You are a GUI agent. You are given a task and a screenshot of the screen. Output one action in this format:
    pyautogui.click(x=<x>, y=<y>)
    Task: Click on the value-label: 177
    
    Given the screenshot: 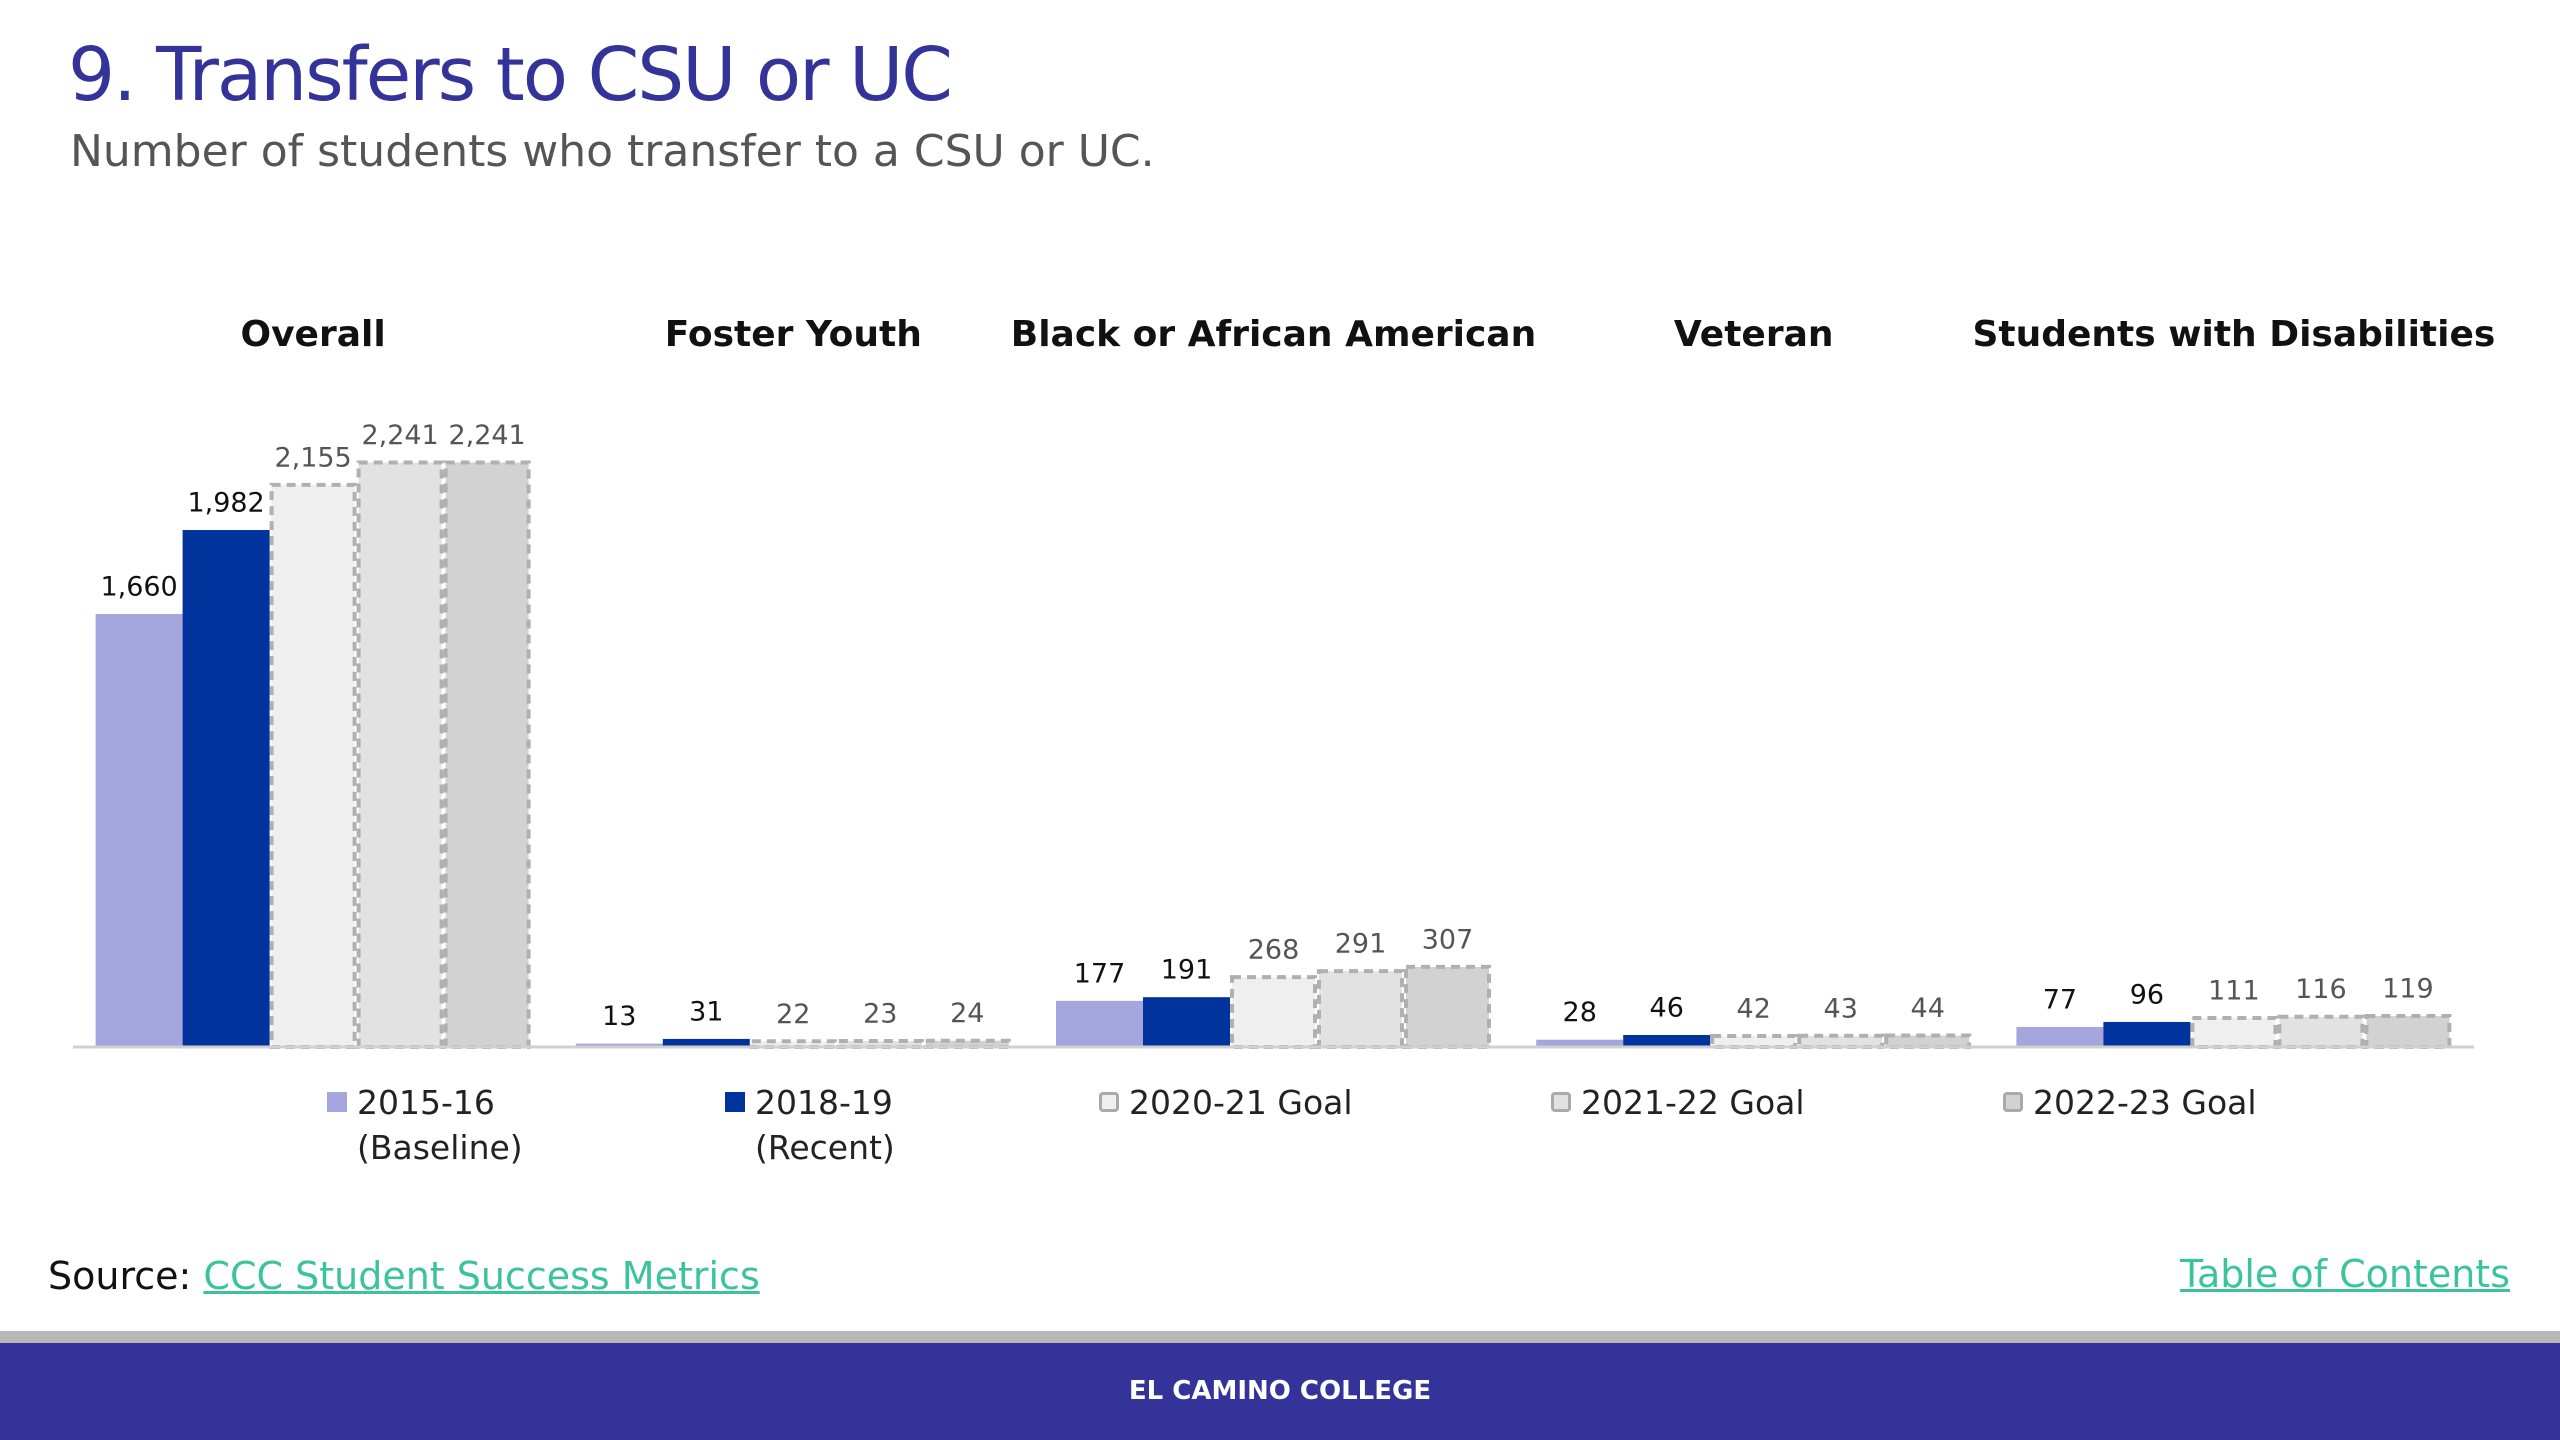 What is the action you would take?
    pyautogui.click(x=1100, y=973)
    